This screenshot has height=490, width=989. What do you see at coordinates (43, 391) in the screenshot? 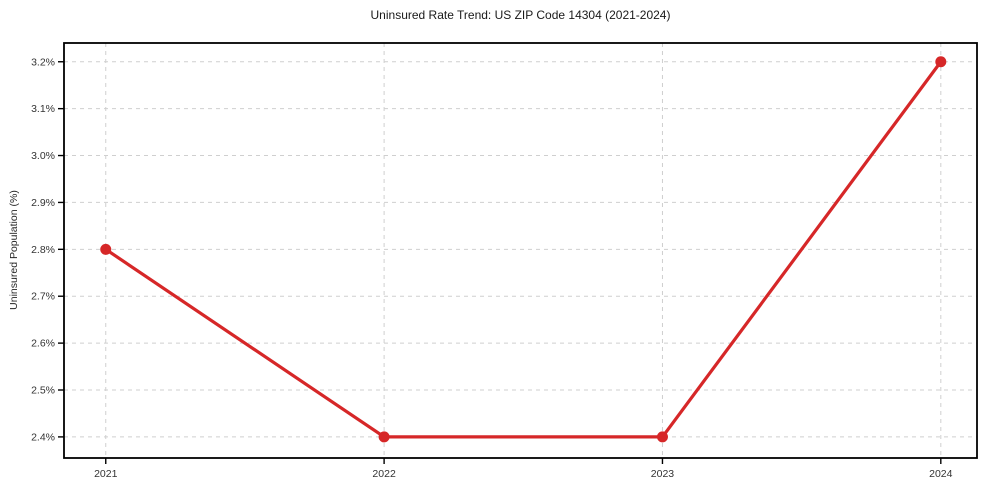
I see `y-tick-label: 2.5%` at bounding box center [43, 391].